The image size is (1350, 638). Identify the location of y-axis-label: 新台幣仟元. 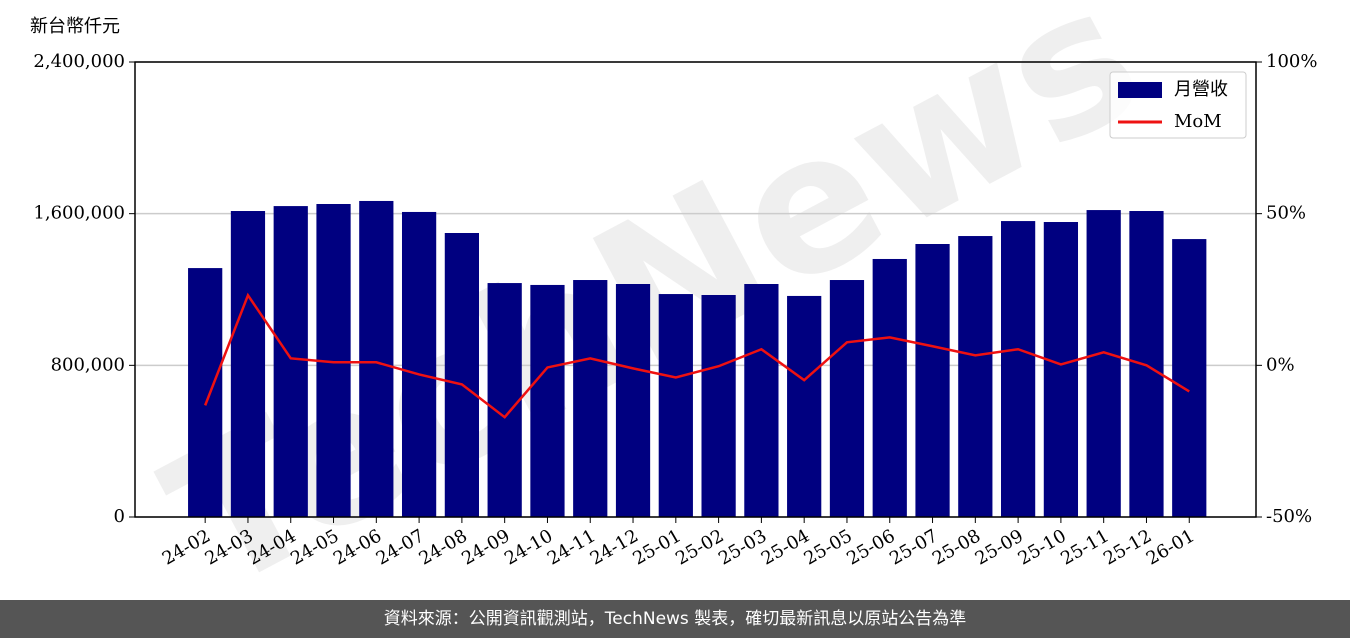
(75, 26).